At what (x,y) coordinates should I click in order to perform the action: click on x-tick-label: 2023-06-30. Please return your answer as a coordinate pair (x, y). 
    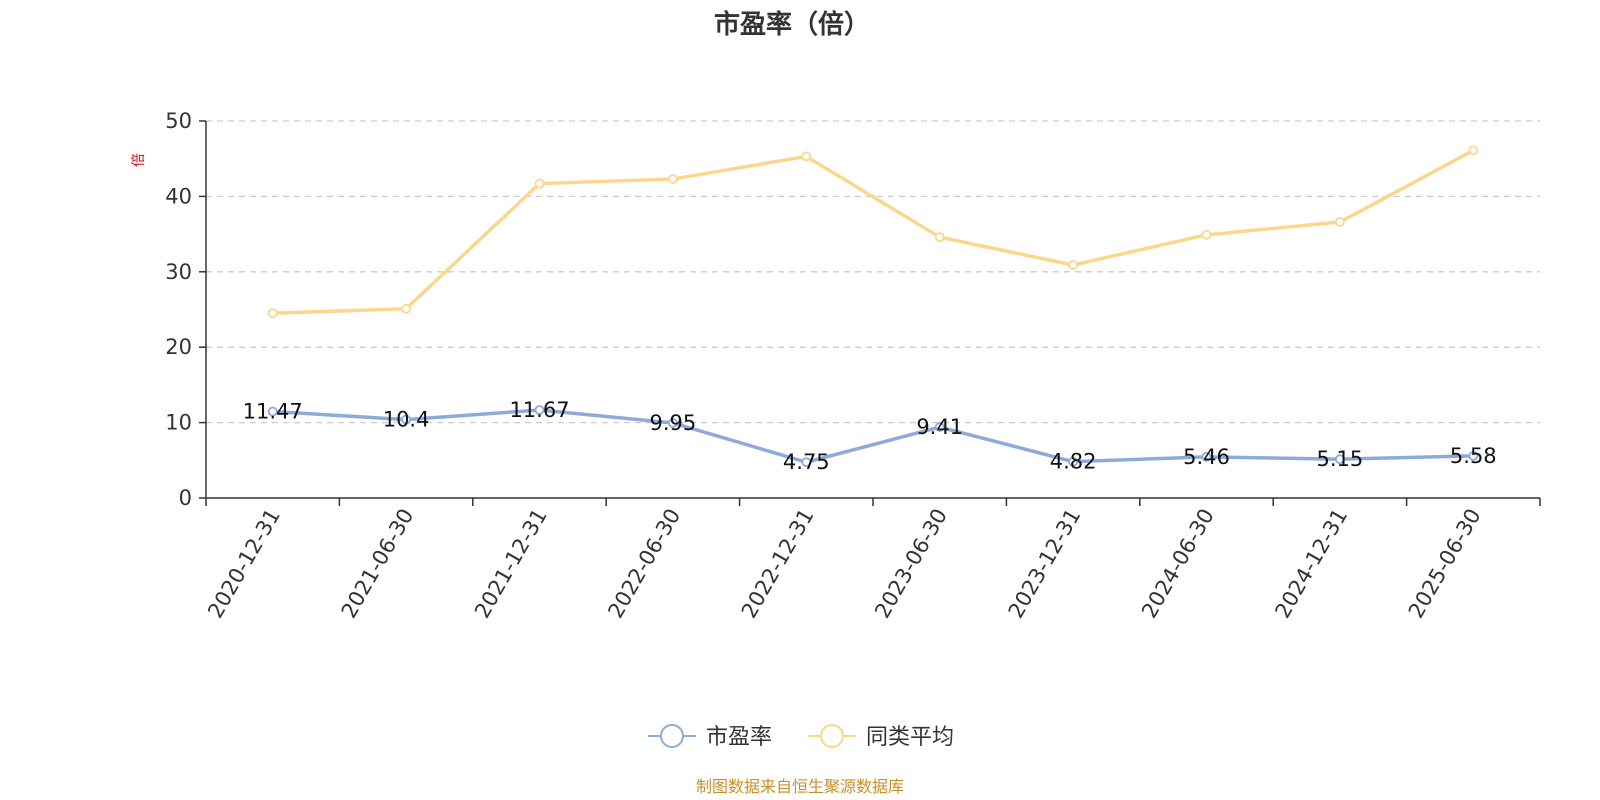
    Looking at the image, I should click on (911, 563).